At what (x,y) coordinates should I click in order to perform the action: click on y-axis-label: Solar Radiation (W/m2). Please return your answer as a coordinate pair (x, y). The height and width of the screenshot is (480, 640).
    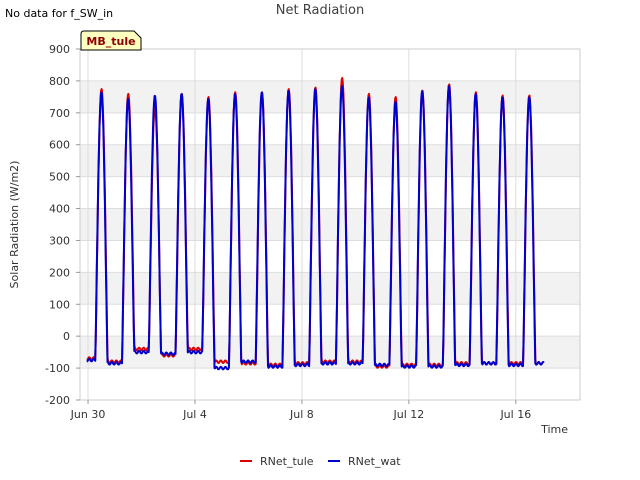
    Looking at the image, I should click on (14, 225).